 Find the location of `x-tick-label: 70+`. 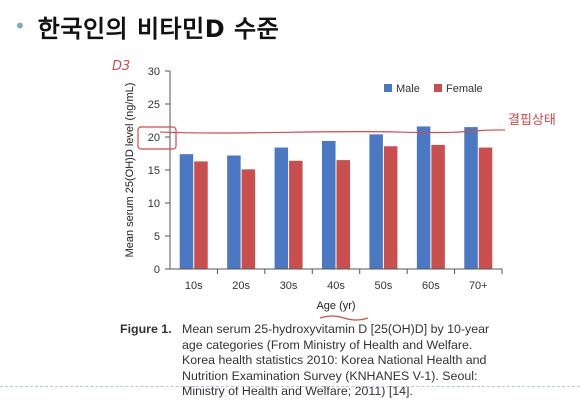

x-tick-label: 70+ is located at coordinates (478, 286).